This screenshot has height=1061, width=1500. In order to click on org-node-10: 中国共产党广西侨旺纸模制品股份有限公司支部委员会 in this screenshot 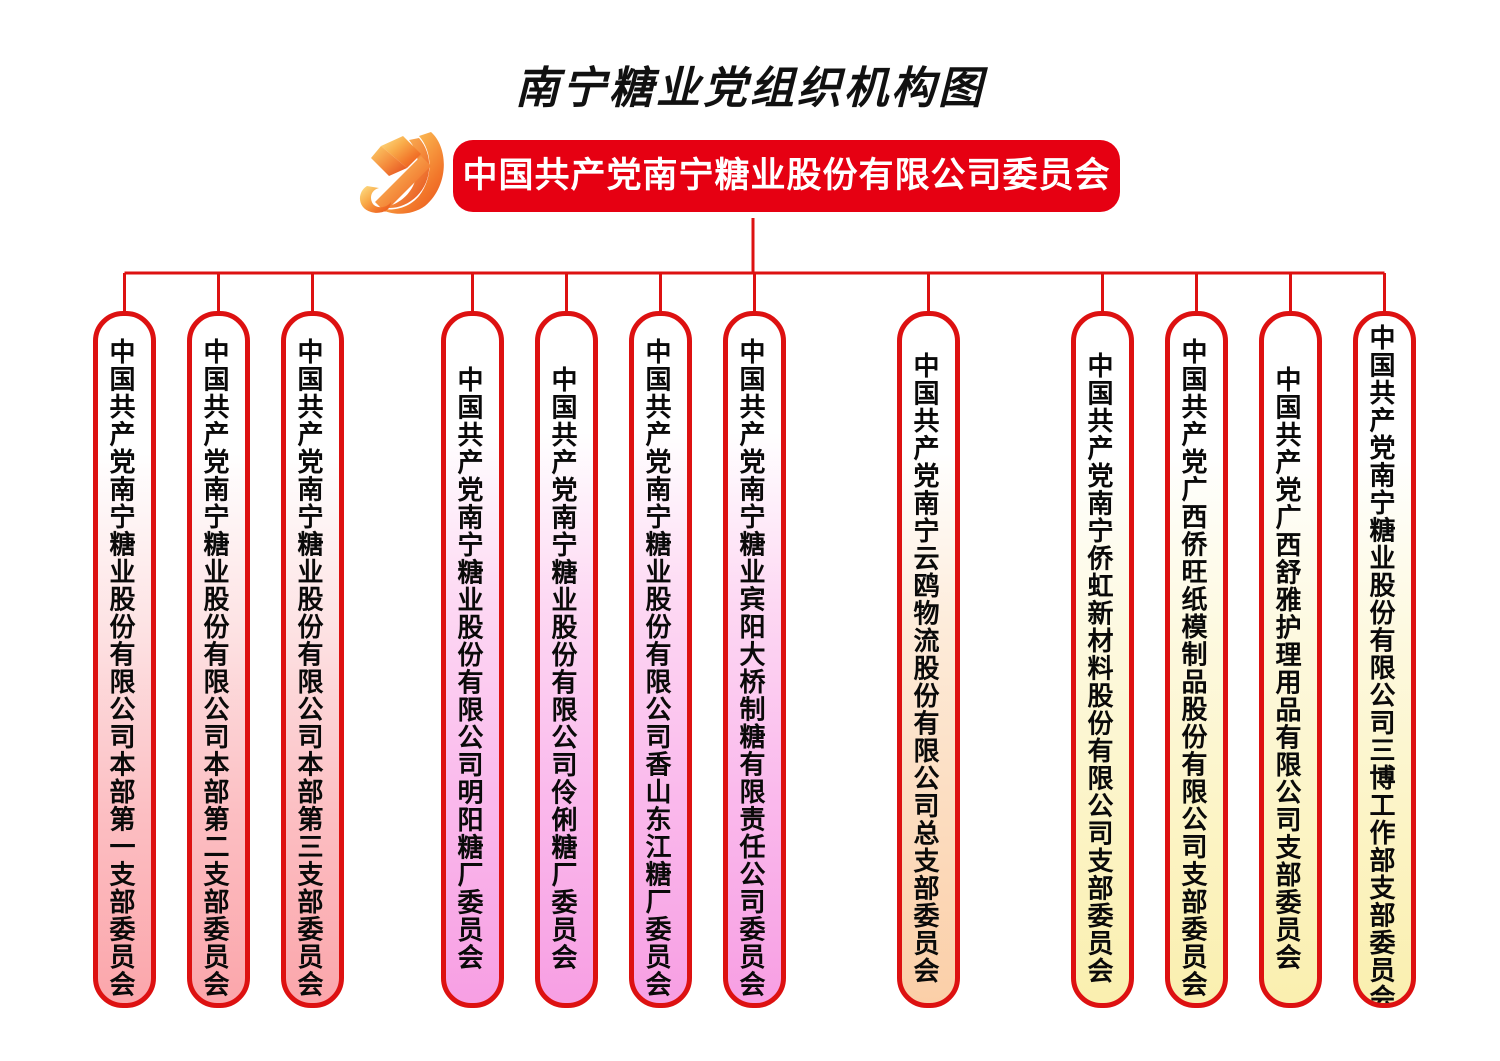, I will do `click(1196, 659)`.